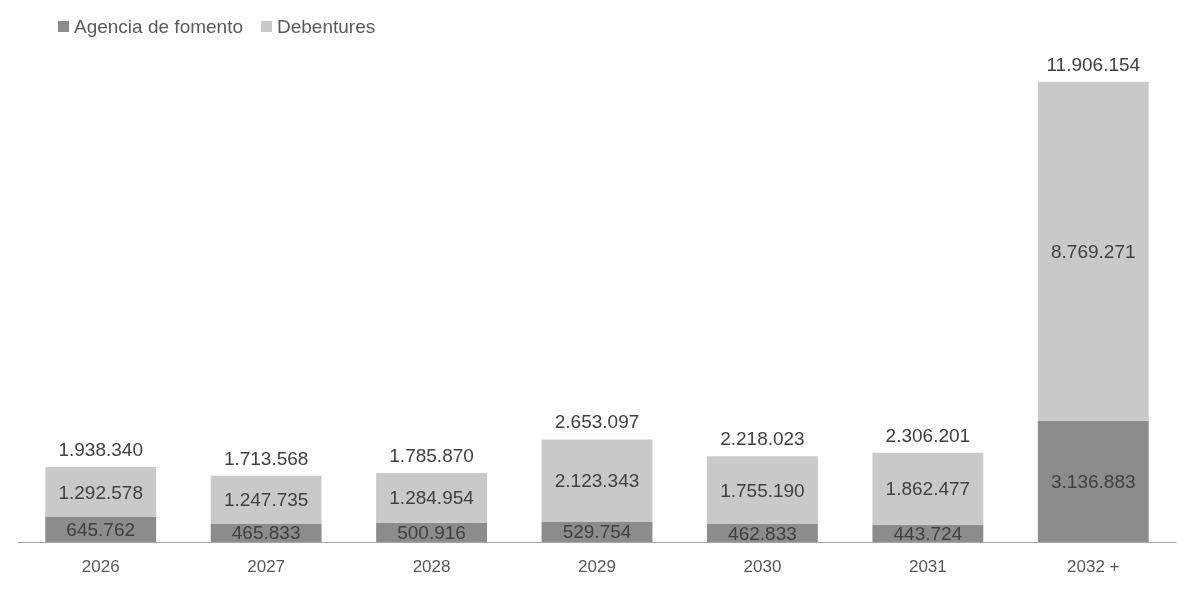 Image resolution: width=1194 pixels, height=590 pixels. What do you see at coordinates (927, 566) in the screenshot?
I see `x-tick-label: 2031` at bounding box center [927, 566].